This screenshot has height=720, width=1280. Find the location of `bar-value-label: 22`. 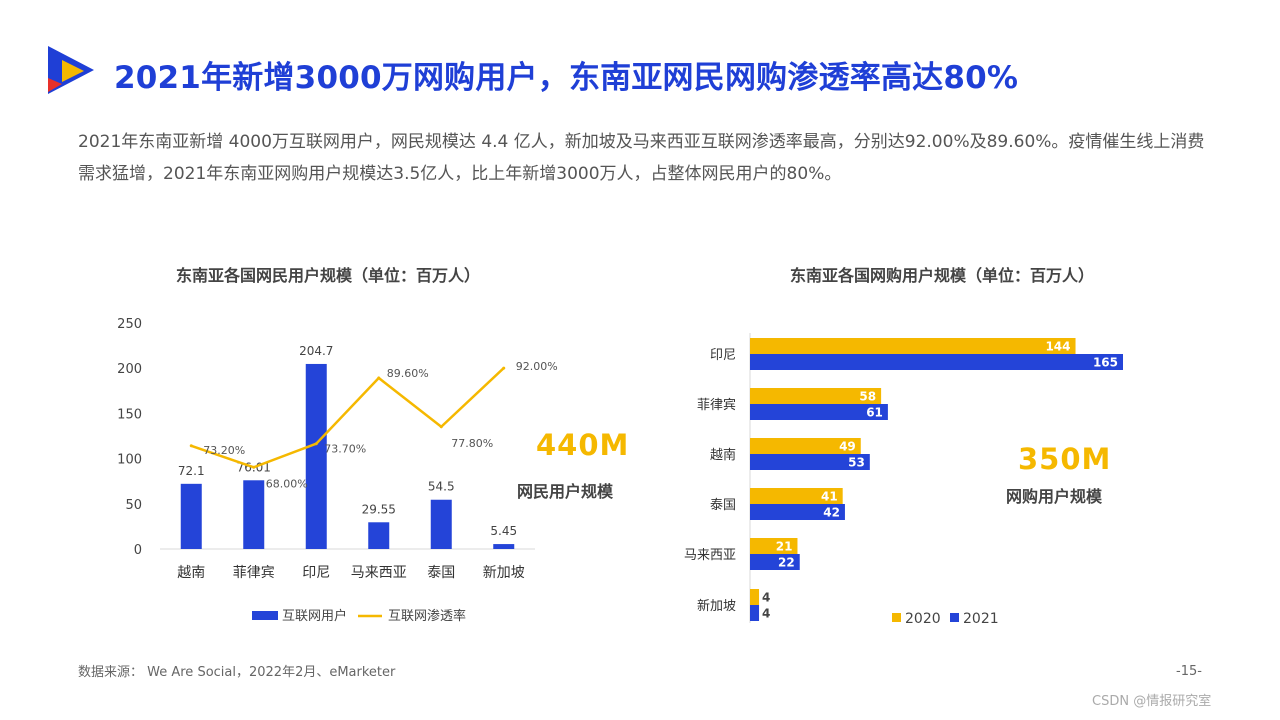

bar-value-label: 22 is located at coordinates (786, 563).